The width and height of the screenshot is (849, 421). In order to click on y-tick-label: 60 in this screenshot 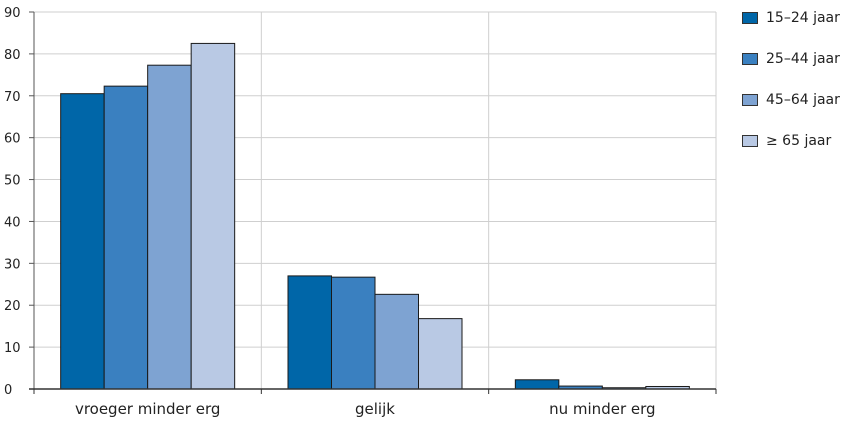, I will do `click(12, 139)`.